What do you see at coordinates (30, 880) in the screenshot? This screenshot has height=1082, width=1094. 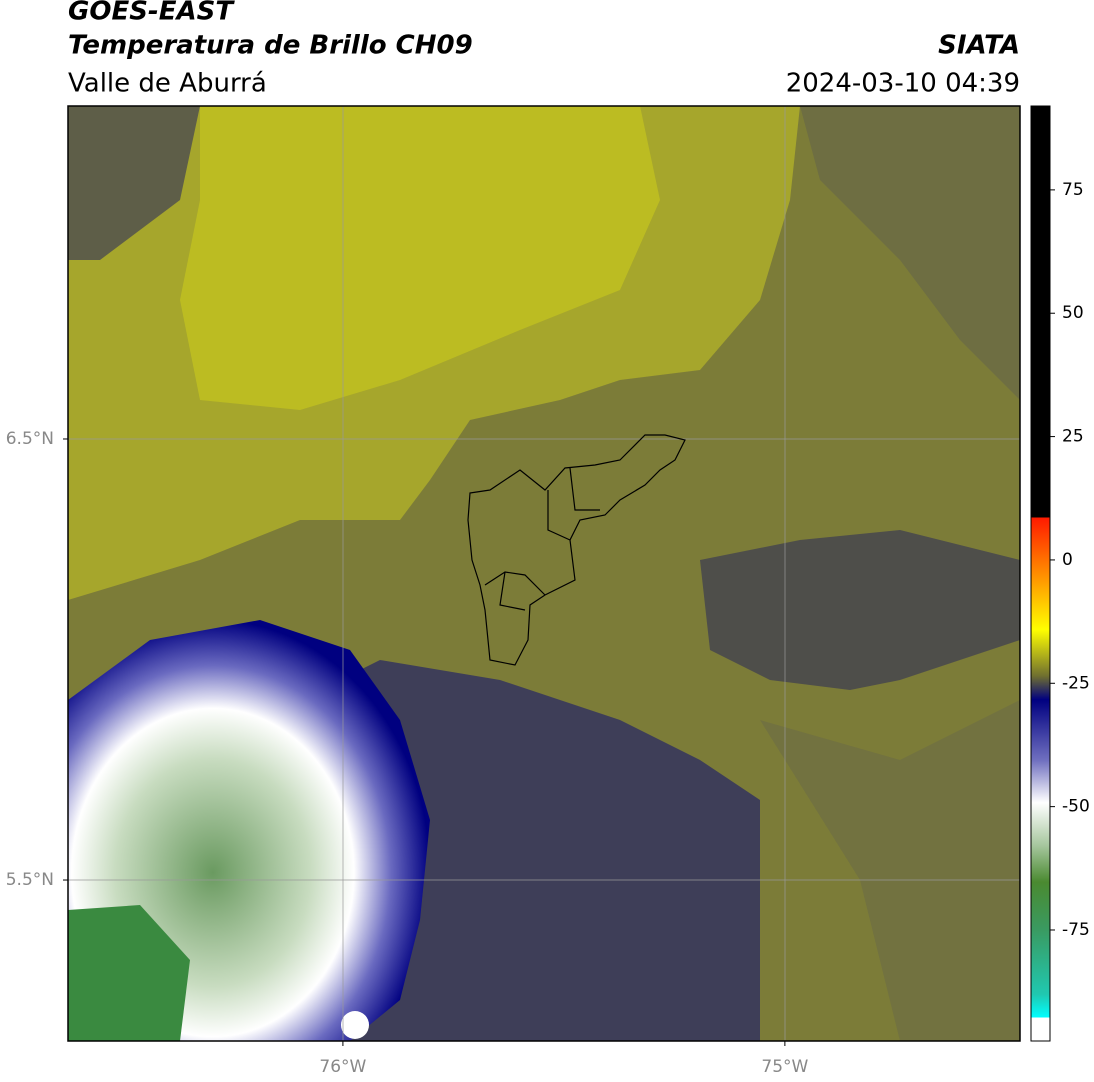 I see `lat-tick-label: 5.5°N` at bounding box center [30, 880].